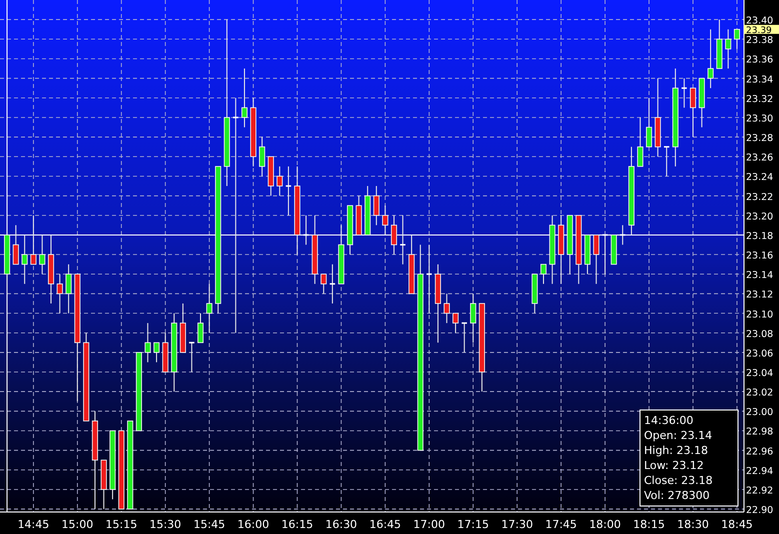  I want to click on annotation: 14:36:00, so click(669, 420).